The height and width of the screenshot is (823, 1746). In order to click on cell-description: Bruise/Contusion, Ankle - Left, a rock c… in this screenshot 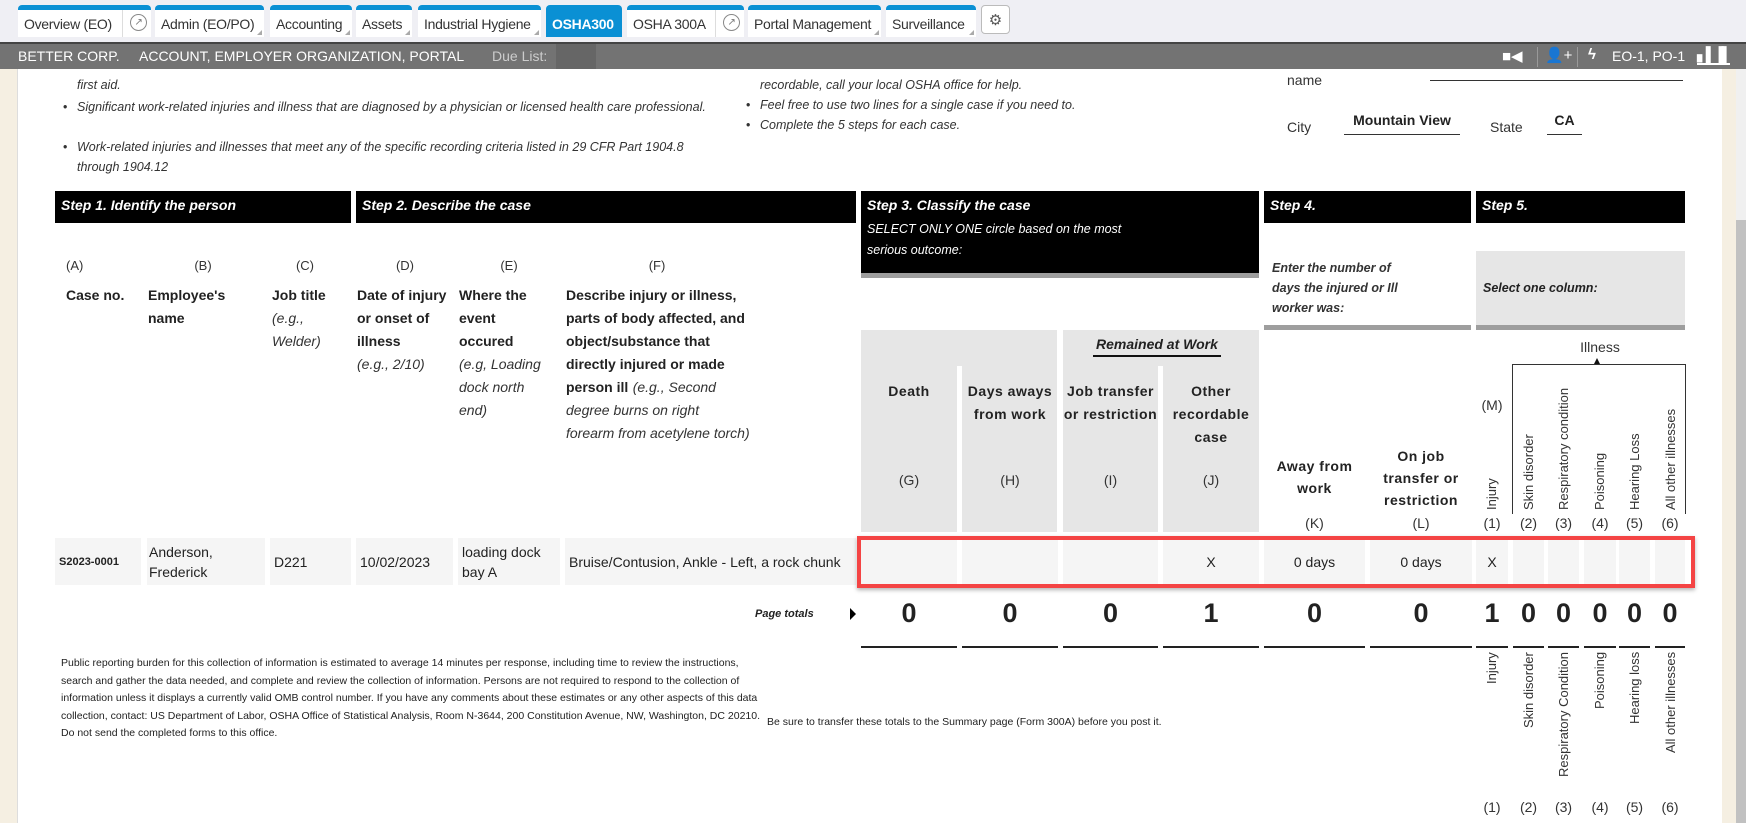, I will do `click(710, 561)`.